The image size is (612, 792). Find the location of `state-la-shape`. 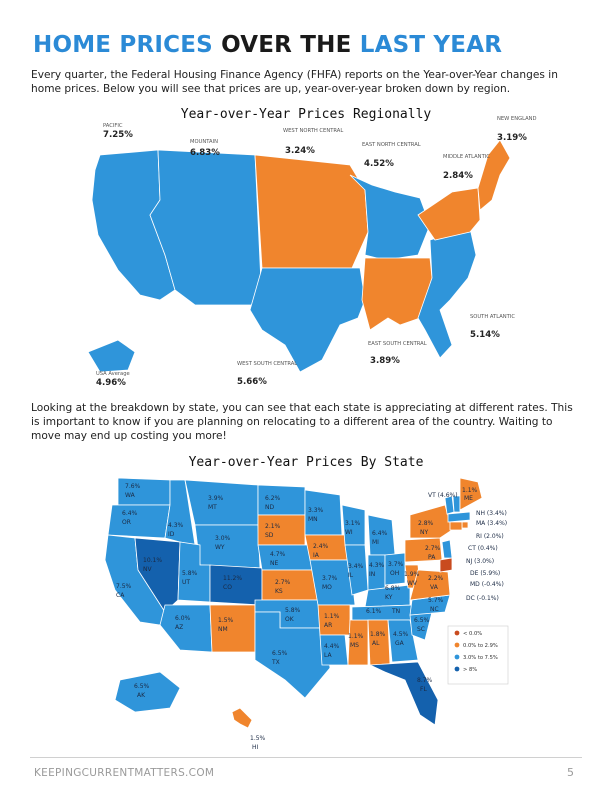

state-la-shape is located at coordinates (334, 650).